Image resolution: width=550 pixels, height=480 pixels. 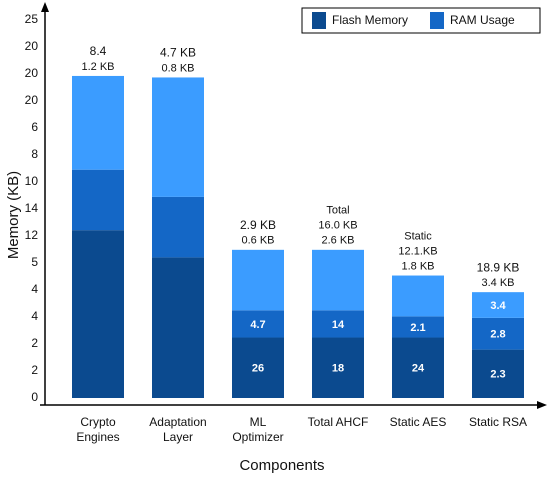 I want to click on segment-label: 24, so click(x=418, y=369).